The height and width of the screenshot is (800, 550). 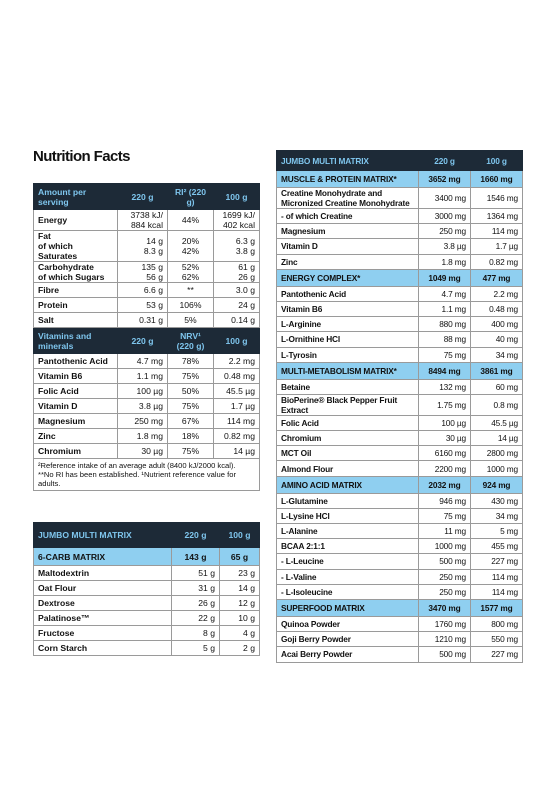 I want to click on row-label: BCAA 2:1:1, so click(x=347, y=546).